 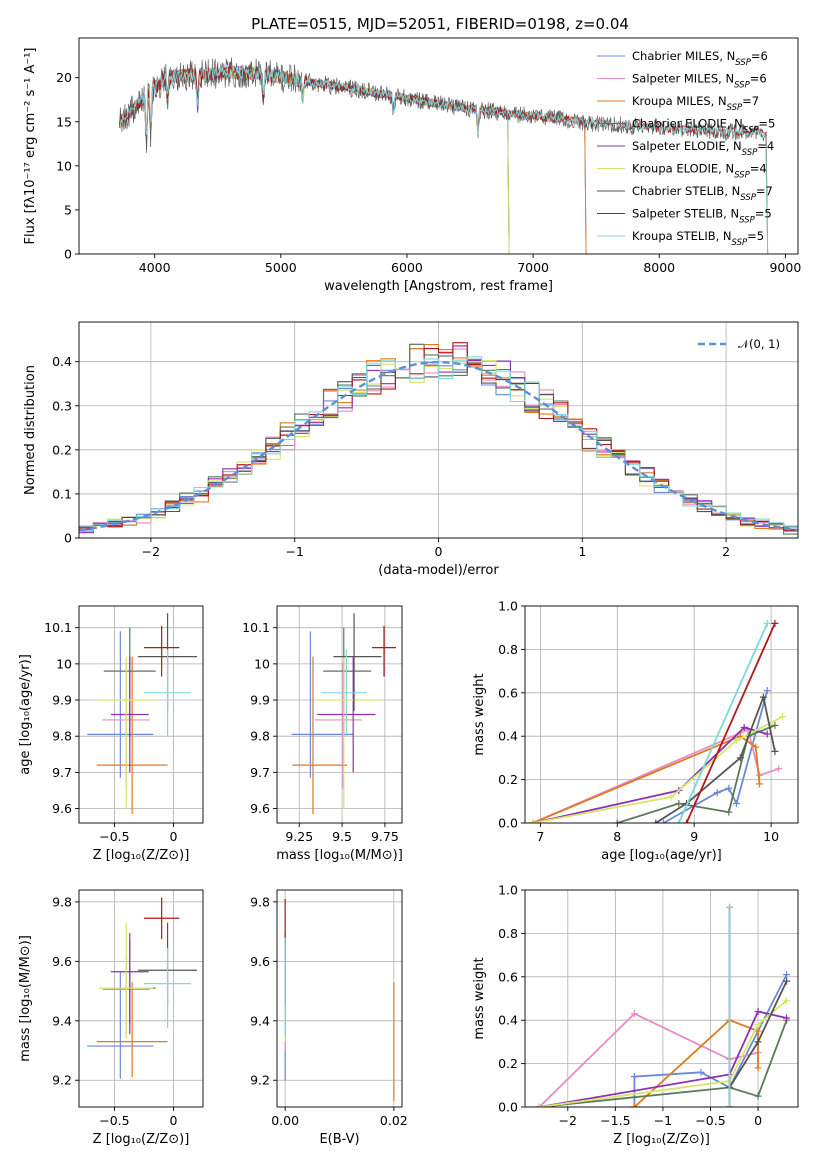 I want to click on x-tick-label: 7, so click(x=540, y=836).